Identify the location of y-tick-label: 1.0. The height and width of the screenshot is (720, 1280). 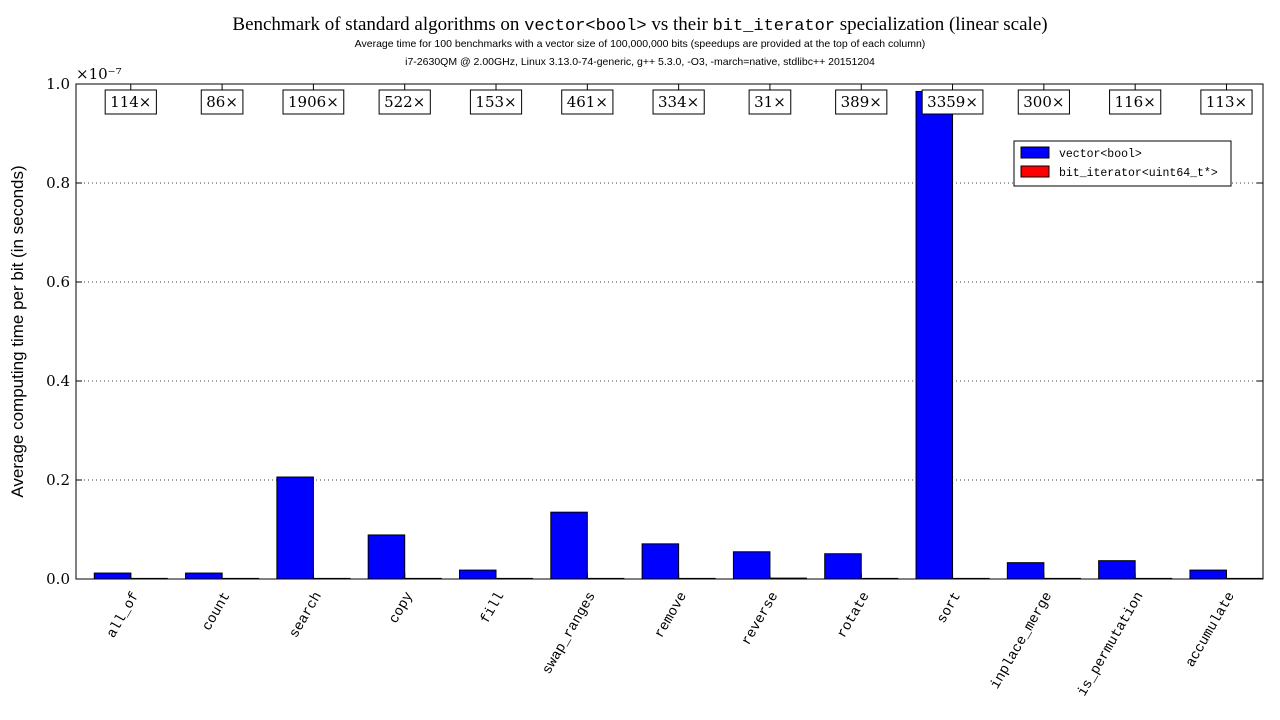
(58, 84).